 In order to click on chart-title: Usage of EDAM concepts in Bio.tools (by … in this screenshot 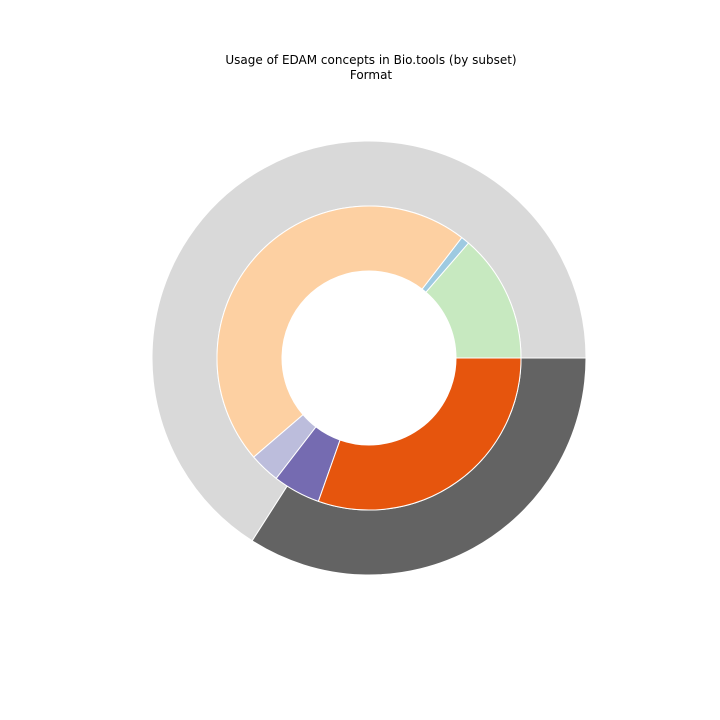, I will do `click(360, 68)`.